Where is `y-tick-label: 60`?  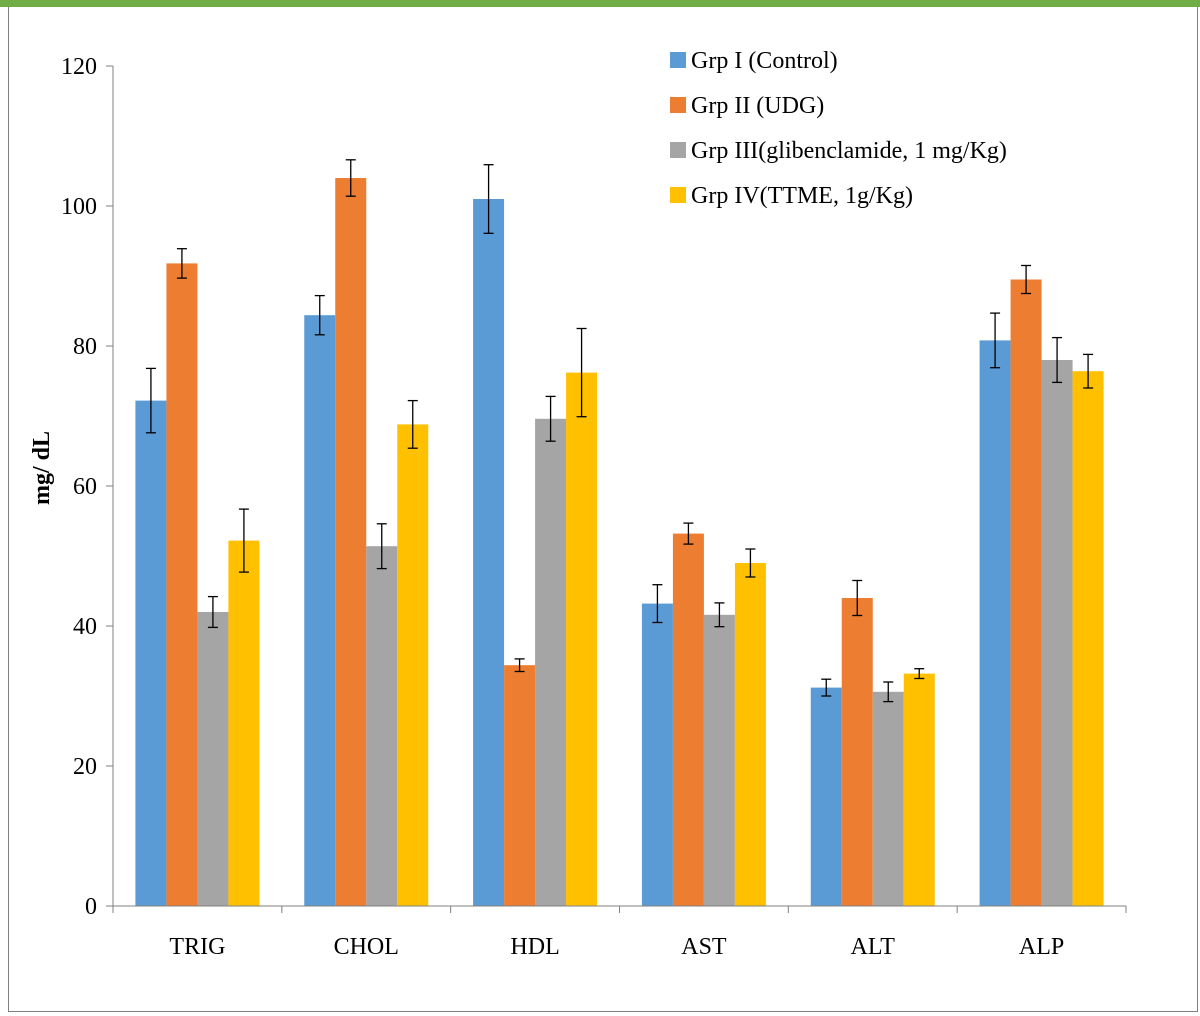
y-tick-label: 60 is located at coordinates (85, 487).